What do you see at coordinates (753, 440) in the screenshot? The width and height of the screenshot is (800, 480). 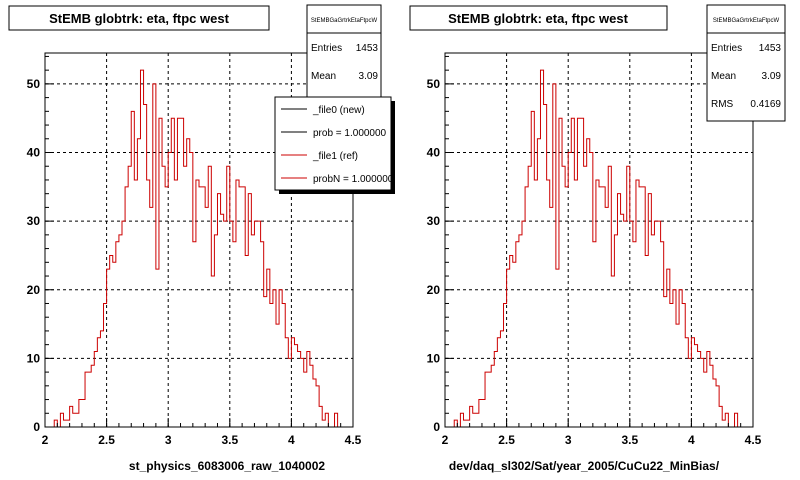 I see `right-x-tick-label-5: 4.5` at bounding box center [753, 440].